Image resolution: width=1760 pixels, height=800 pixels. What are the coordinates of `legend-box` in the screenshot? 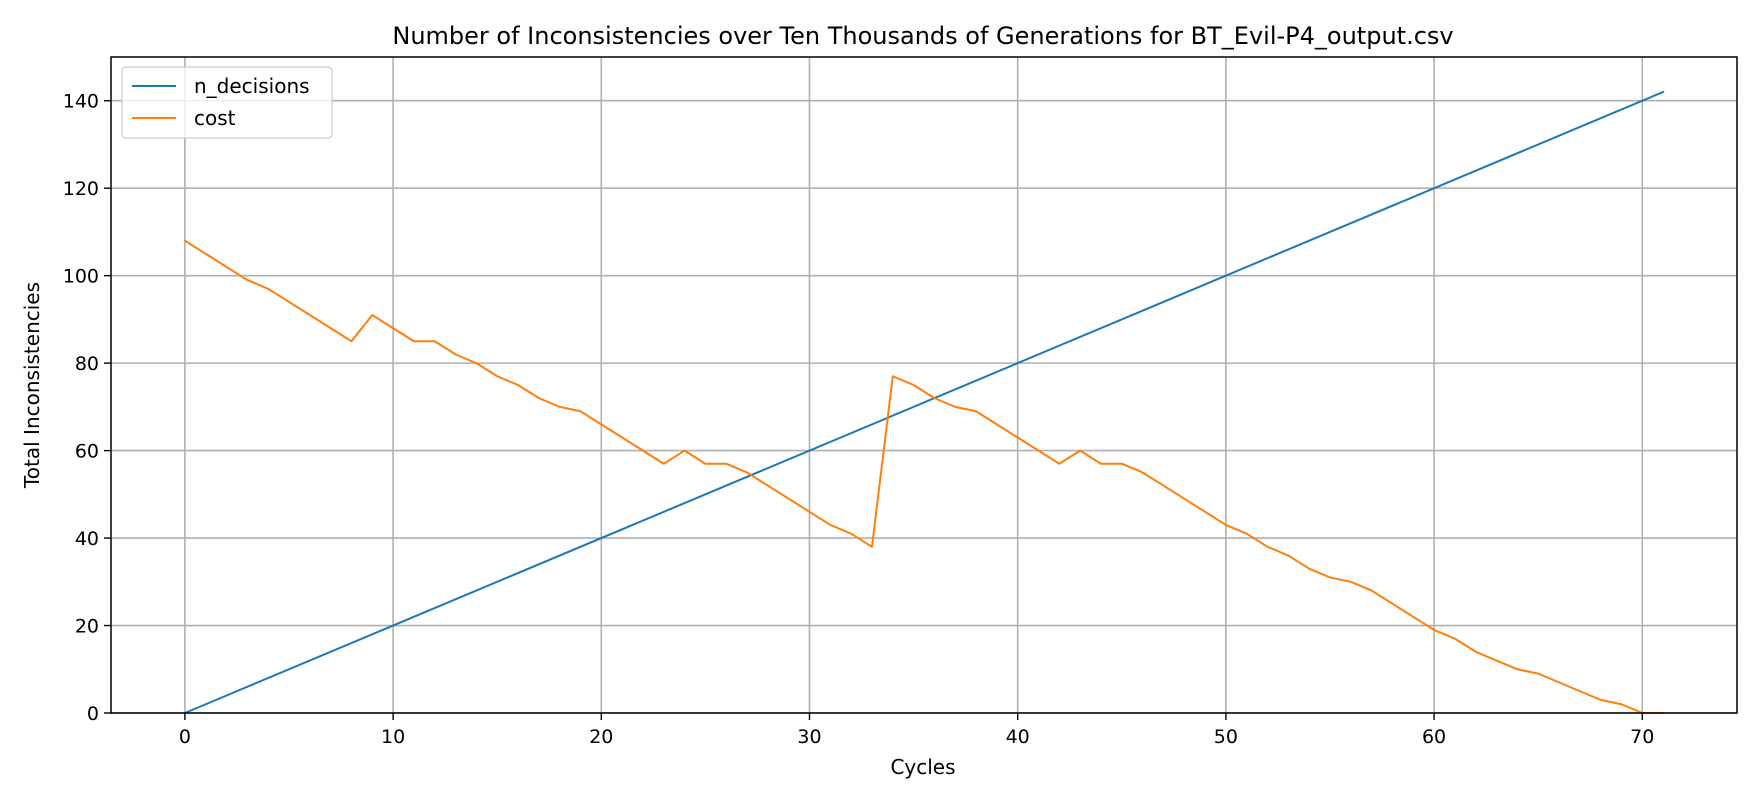 It's located at (227, 102).